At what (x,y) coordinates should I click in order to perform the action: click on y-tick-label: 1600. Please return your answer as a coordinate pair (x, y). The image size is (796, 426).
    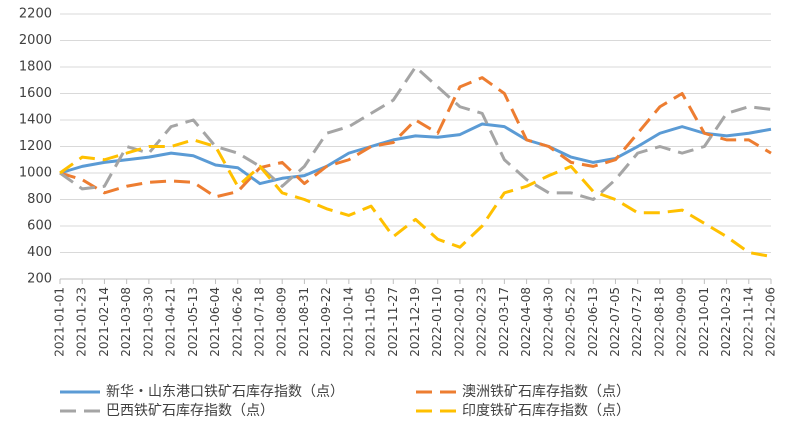
    Looking at the image, I should click on (35, 93).